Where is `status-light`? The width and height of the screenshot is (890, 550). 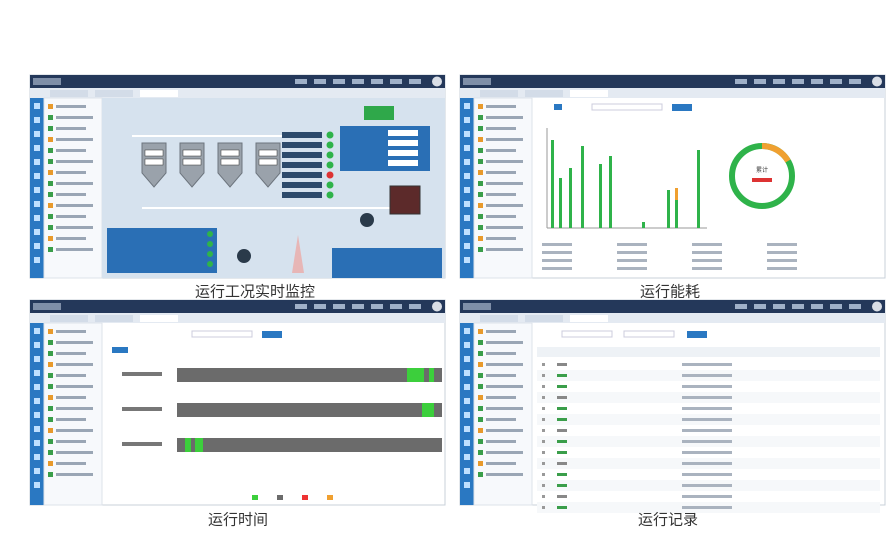
status-light is located at coordinates (330, 175).